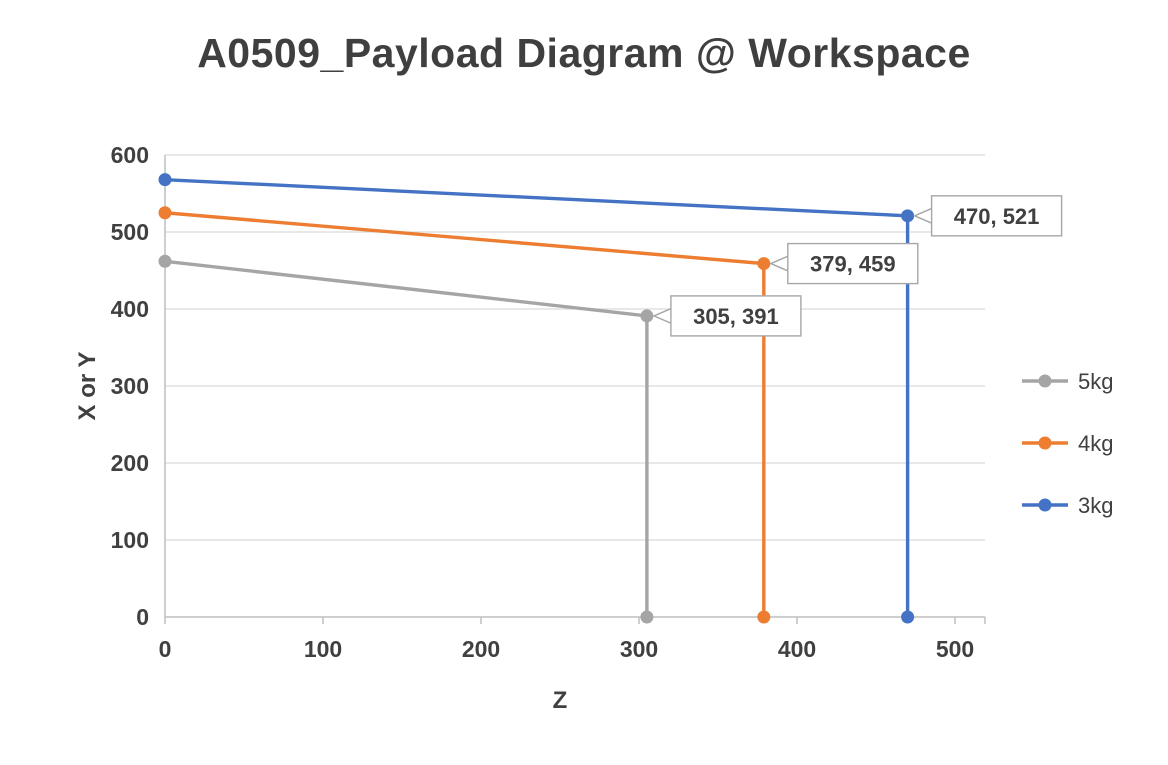  I want to click on legend-label-3kg: 3kg, so click(1095, 505).